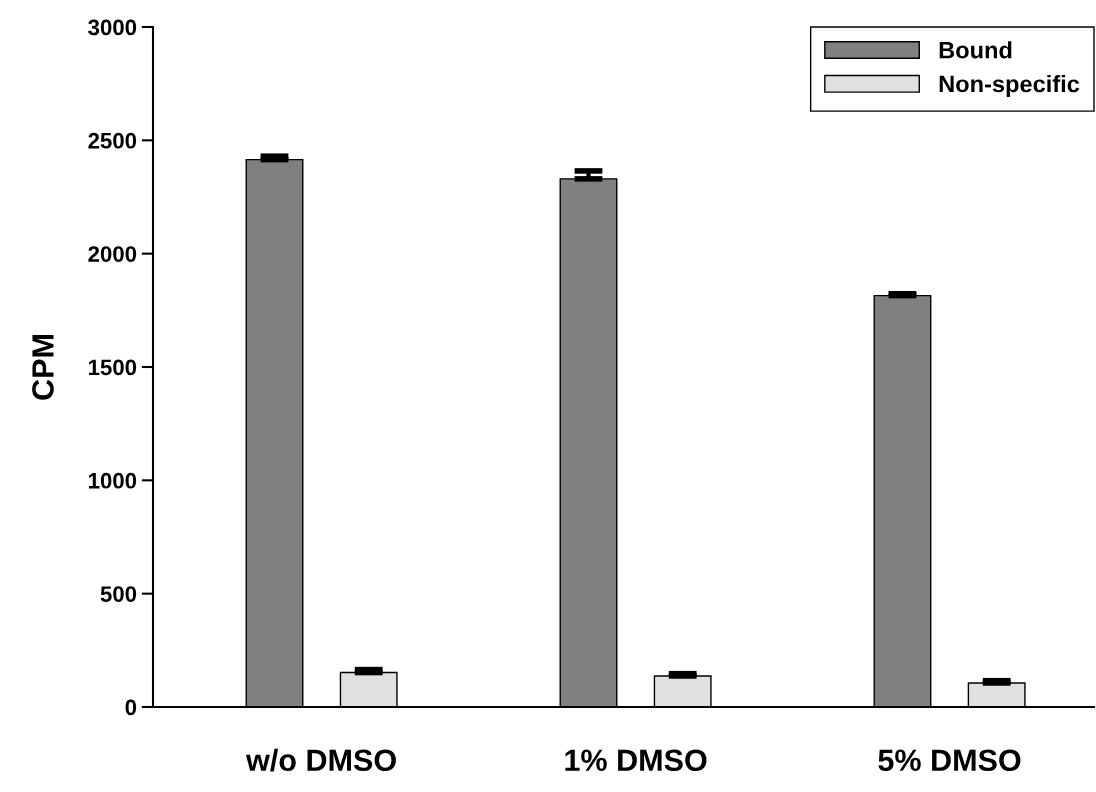 The height and width of the screenshot is (792, 1096). Describe the element at coordinates (113, 367) in the screenshot. I see `y-tick-label: 1500` at that location.